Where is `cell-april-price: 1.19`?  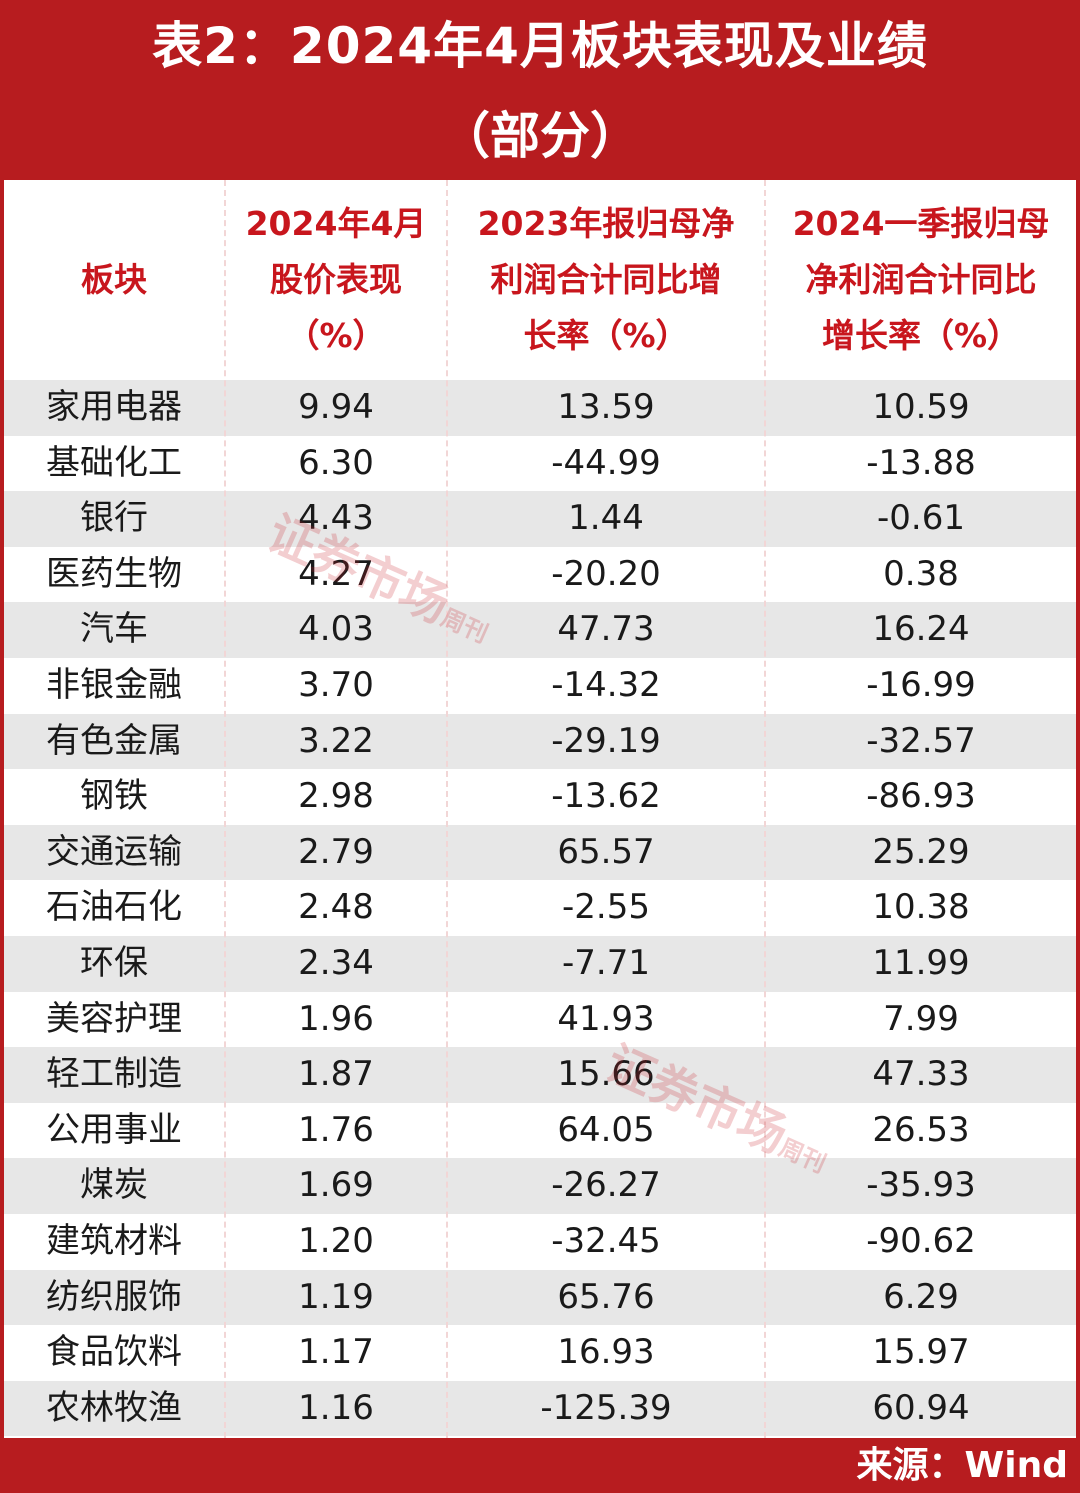
cell-april-price: 1.19 is located at coordinates (336, 1296).